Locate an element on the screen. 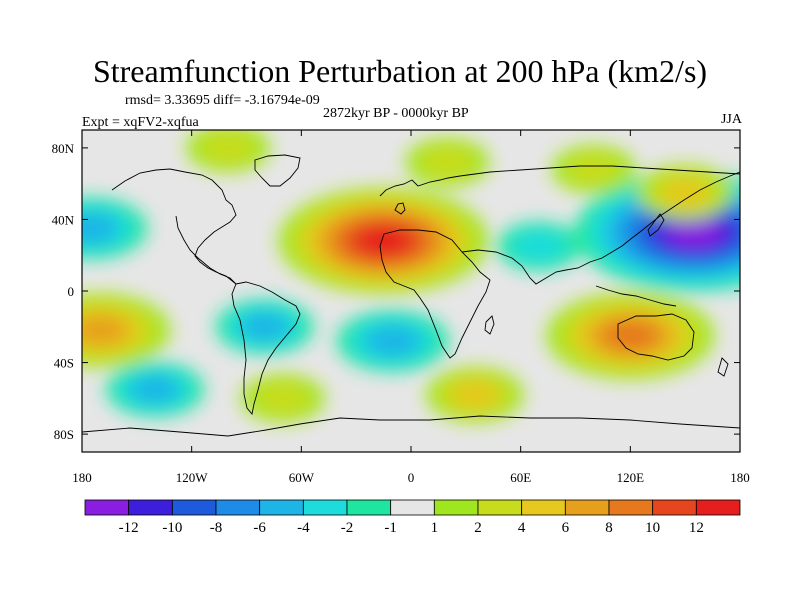 Image resolution: width=800 pixels, height=600 pixels. x-tick-label-4: 60E is located at coordinates (520, 477).